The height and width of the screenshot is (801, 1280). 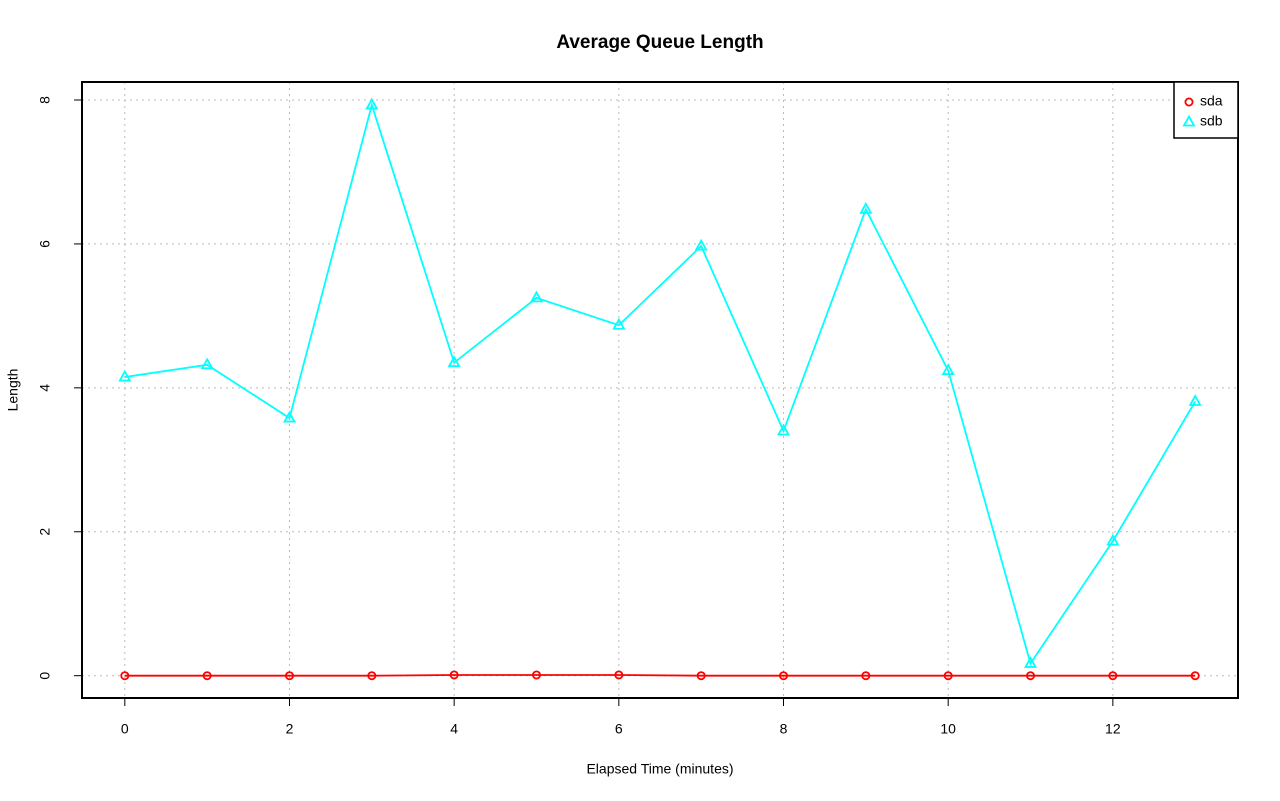 What do you see at coordinates (454, 729) in the screenshot?
I see `x-tick-label: 4` at bounding box center [454, 729].